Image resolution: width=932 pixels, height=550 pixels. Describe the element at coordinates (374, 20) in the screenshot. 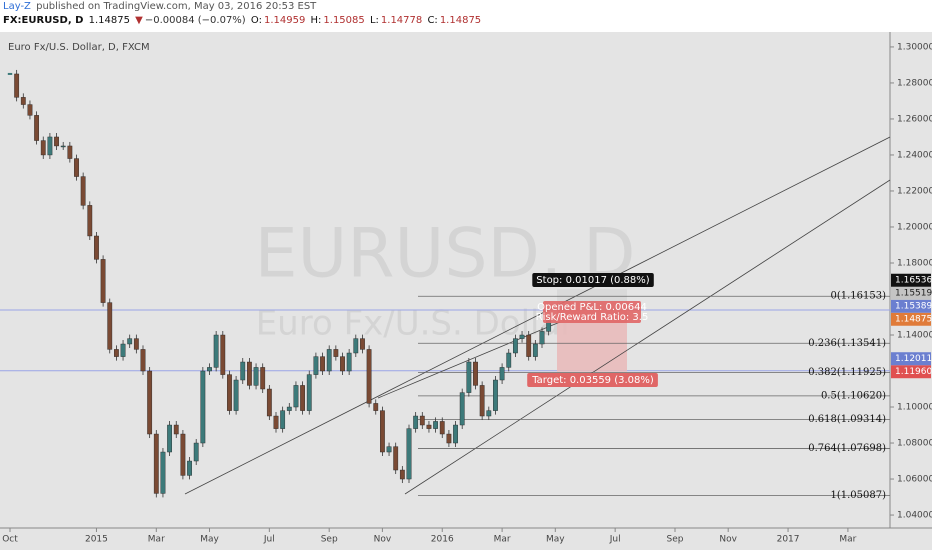

I see `low-label: L:` at that location.